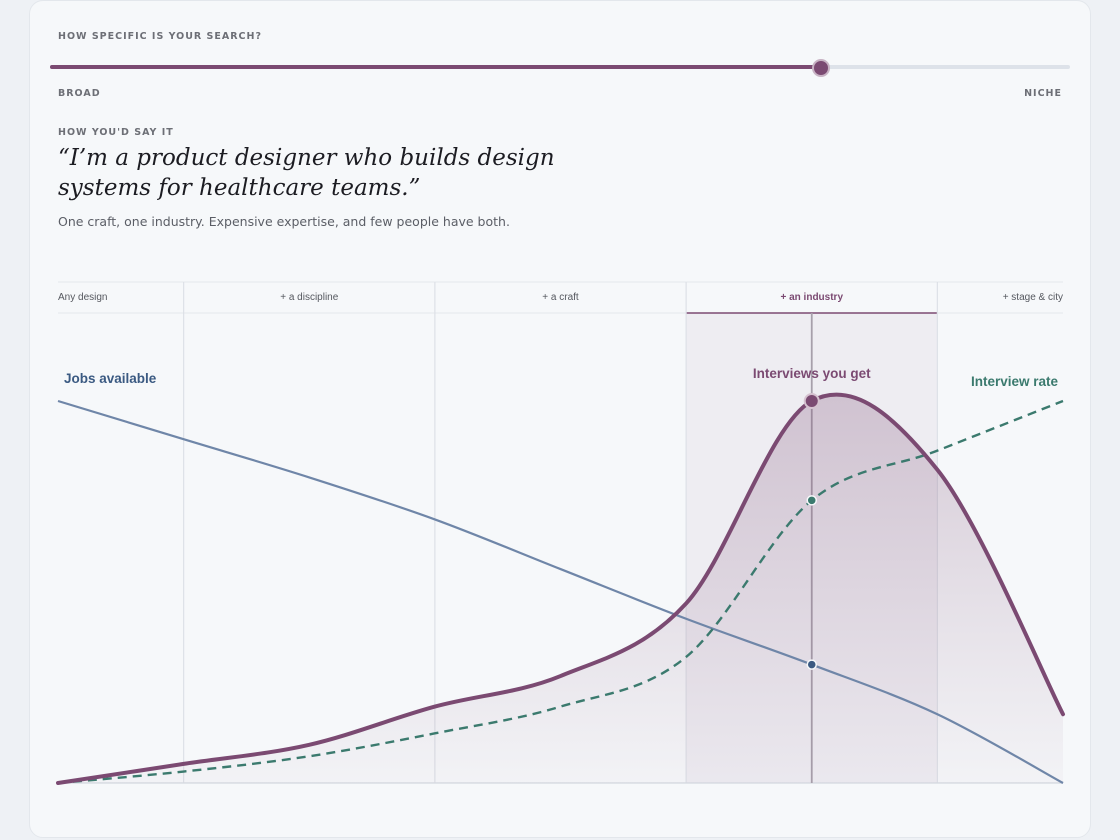  I want to click on jobs-available-label: Jobs available, so click(110, 378).